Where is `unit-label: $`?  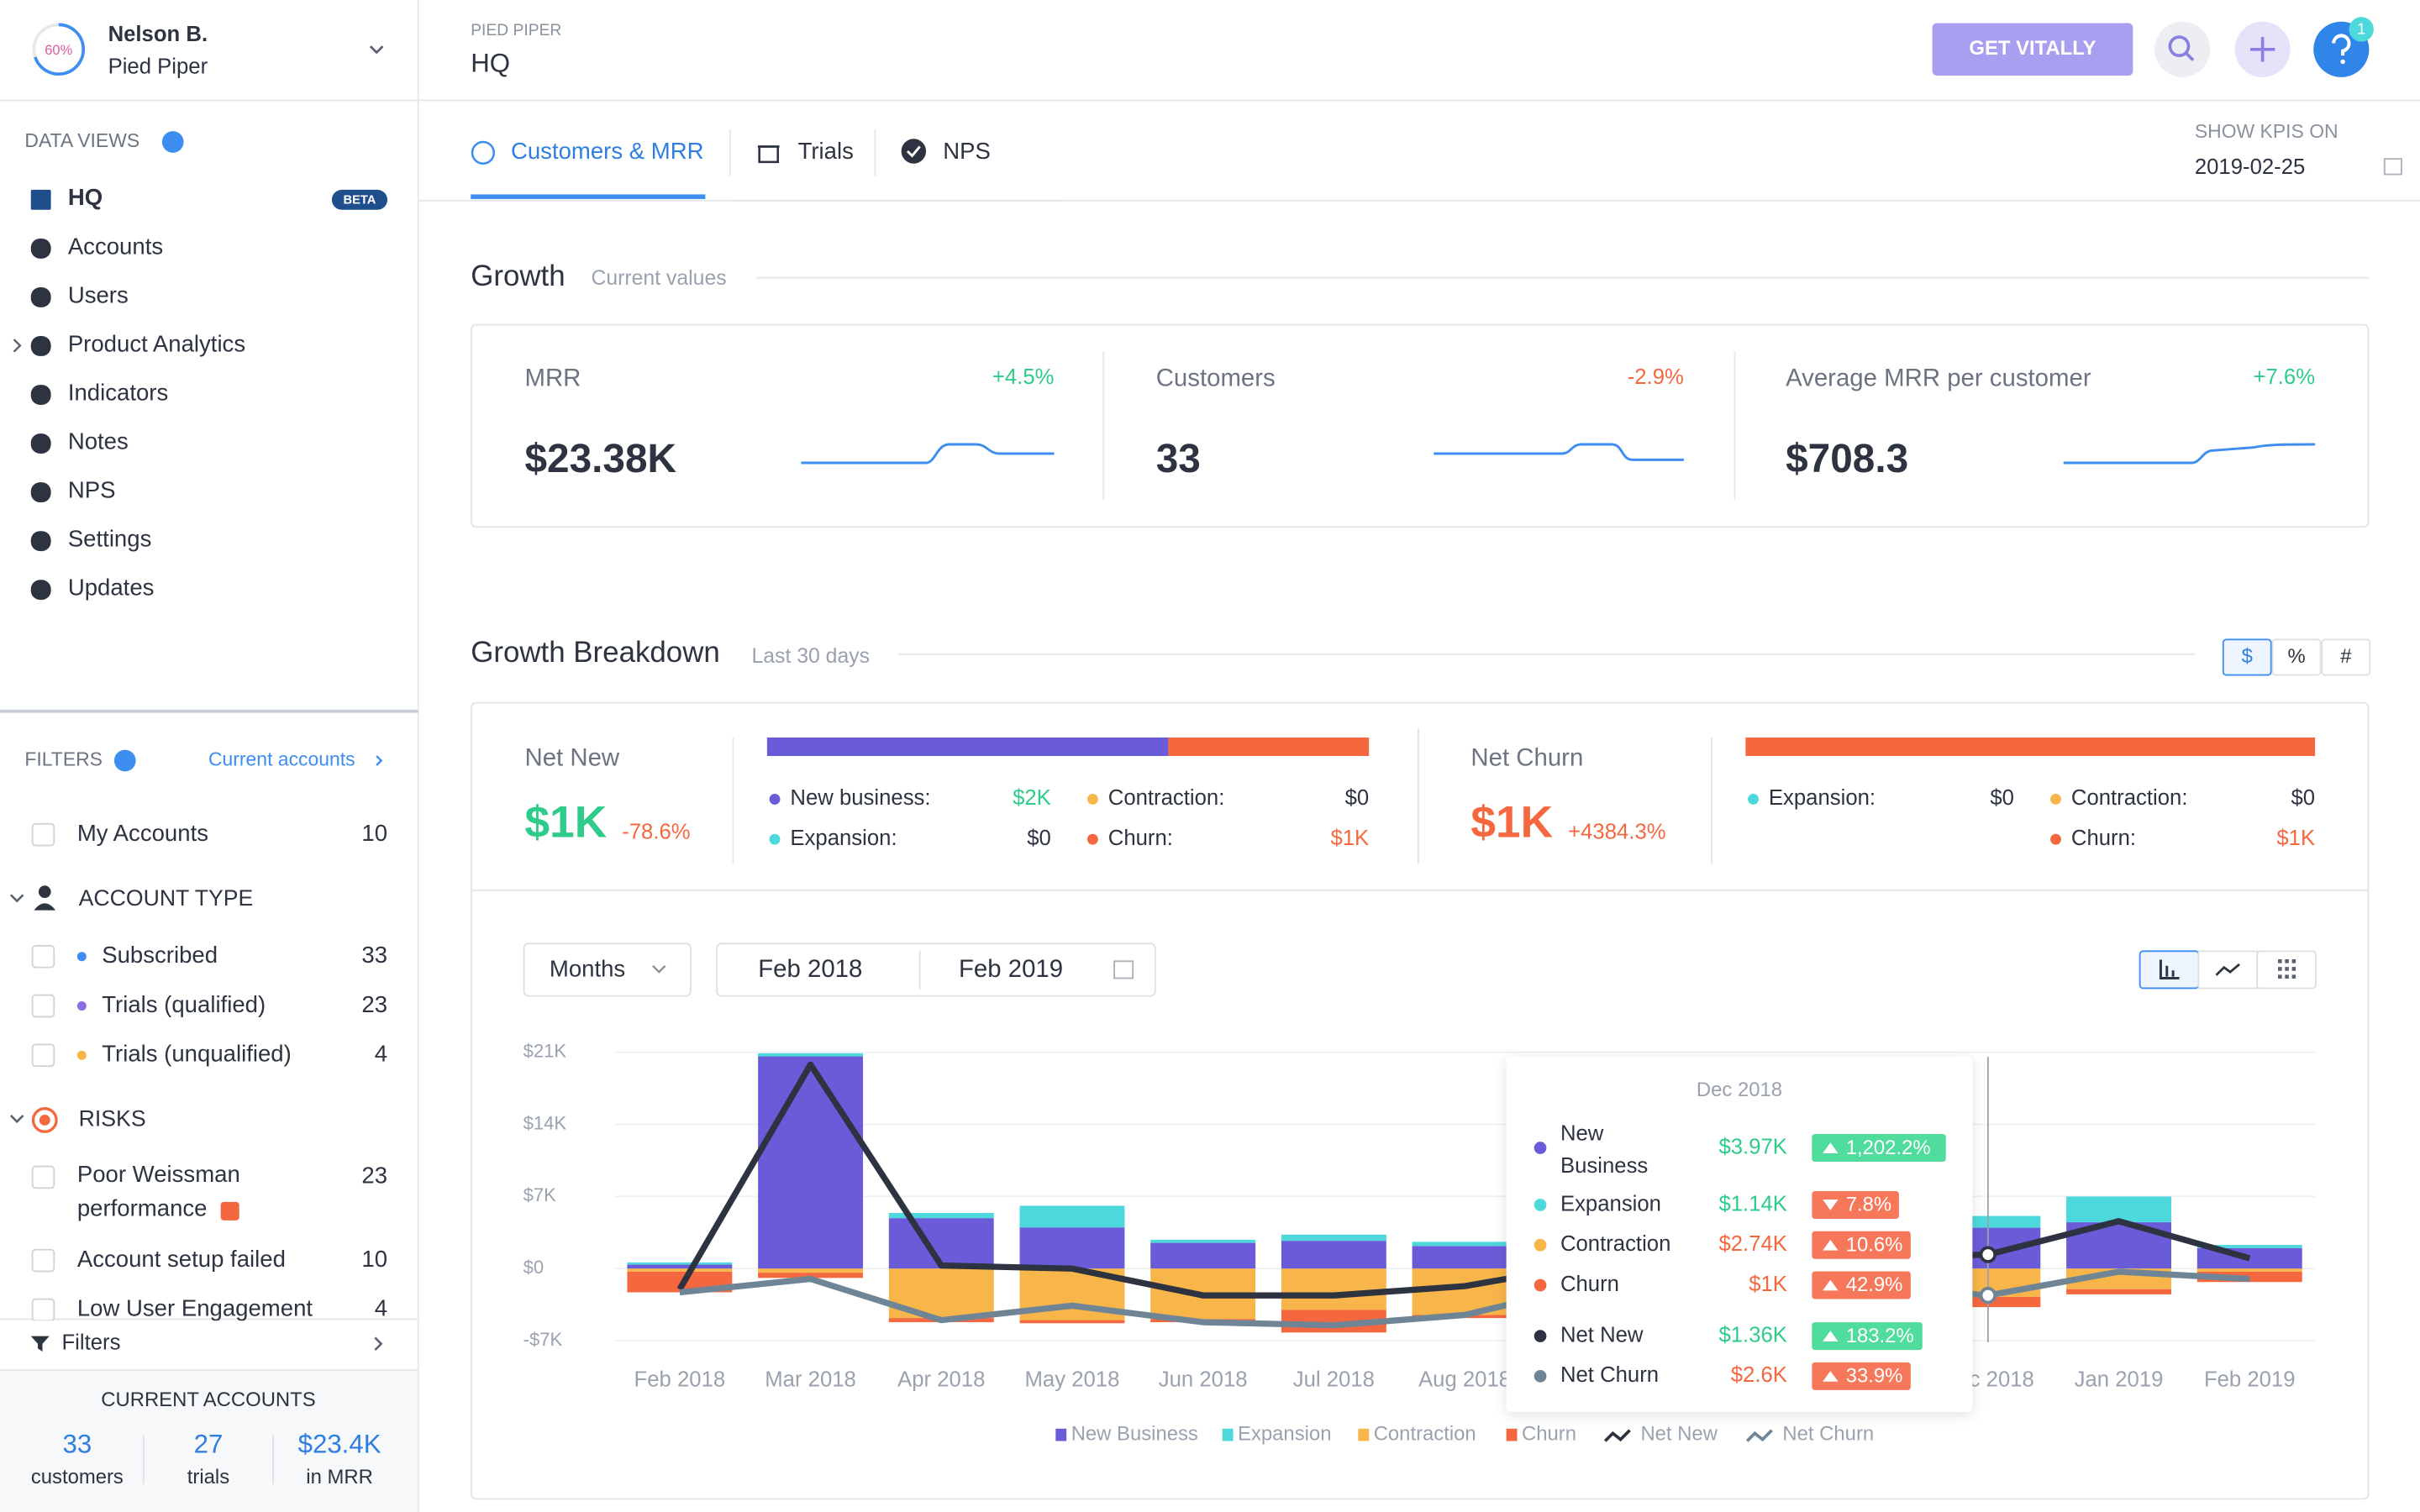 unit-label: $ is located at coordinates (2247, 656).